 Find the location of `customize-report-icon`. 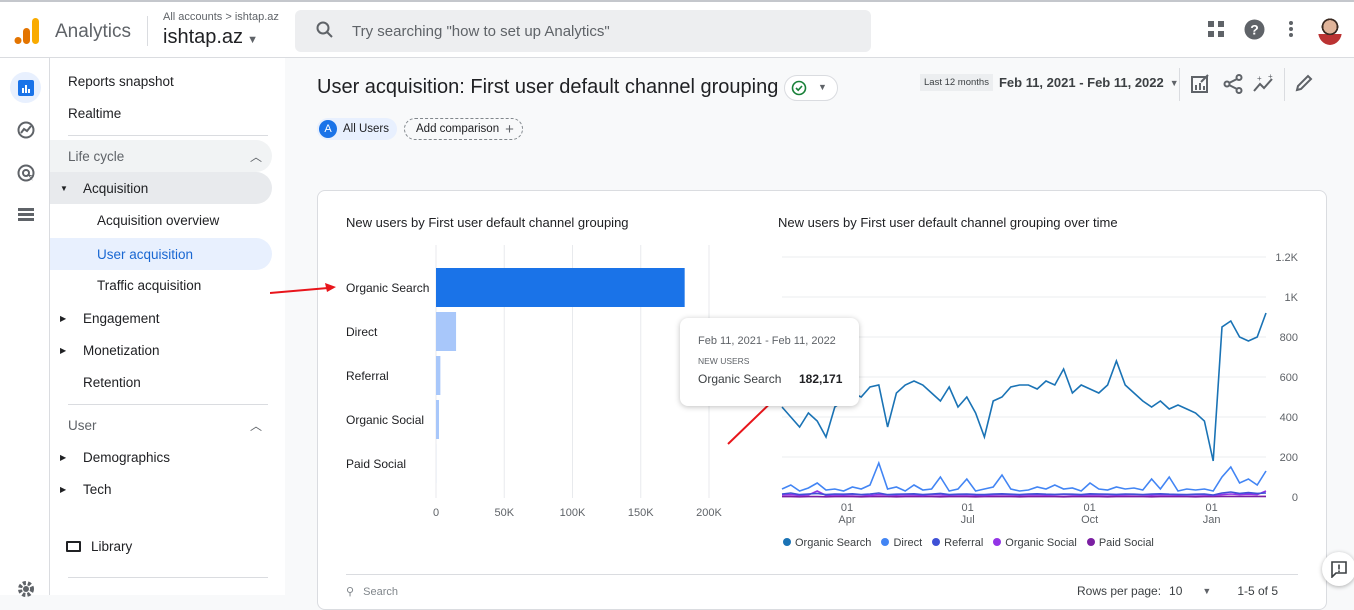

customize-report-icon is located at coordinates (1200, 84).